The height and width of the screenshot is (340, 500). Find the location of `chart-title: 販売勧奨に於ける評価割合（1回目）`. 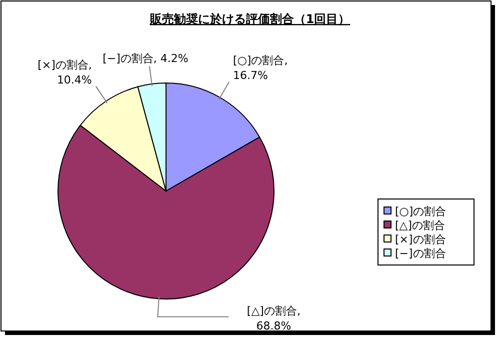

chart-title: 販売勧奨に於ける評価割合（1回目） is located at coordinates (249, 19).